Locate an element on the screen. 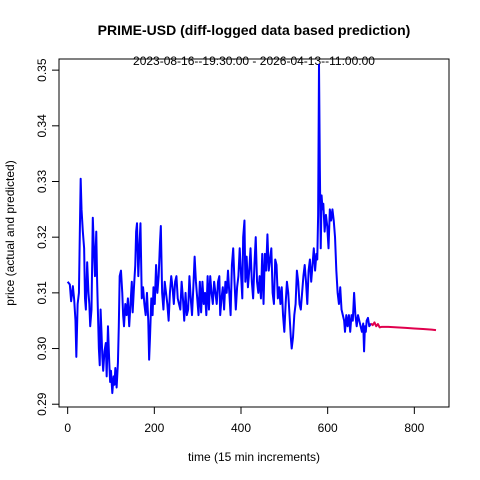 The width and height of the screenshot is (480, 480). x-tick-label: 600 is located at coordinates (328, 428).